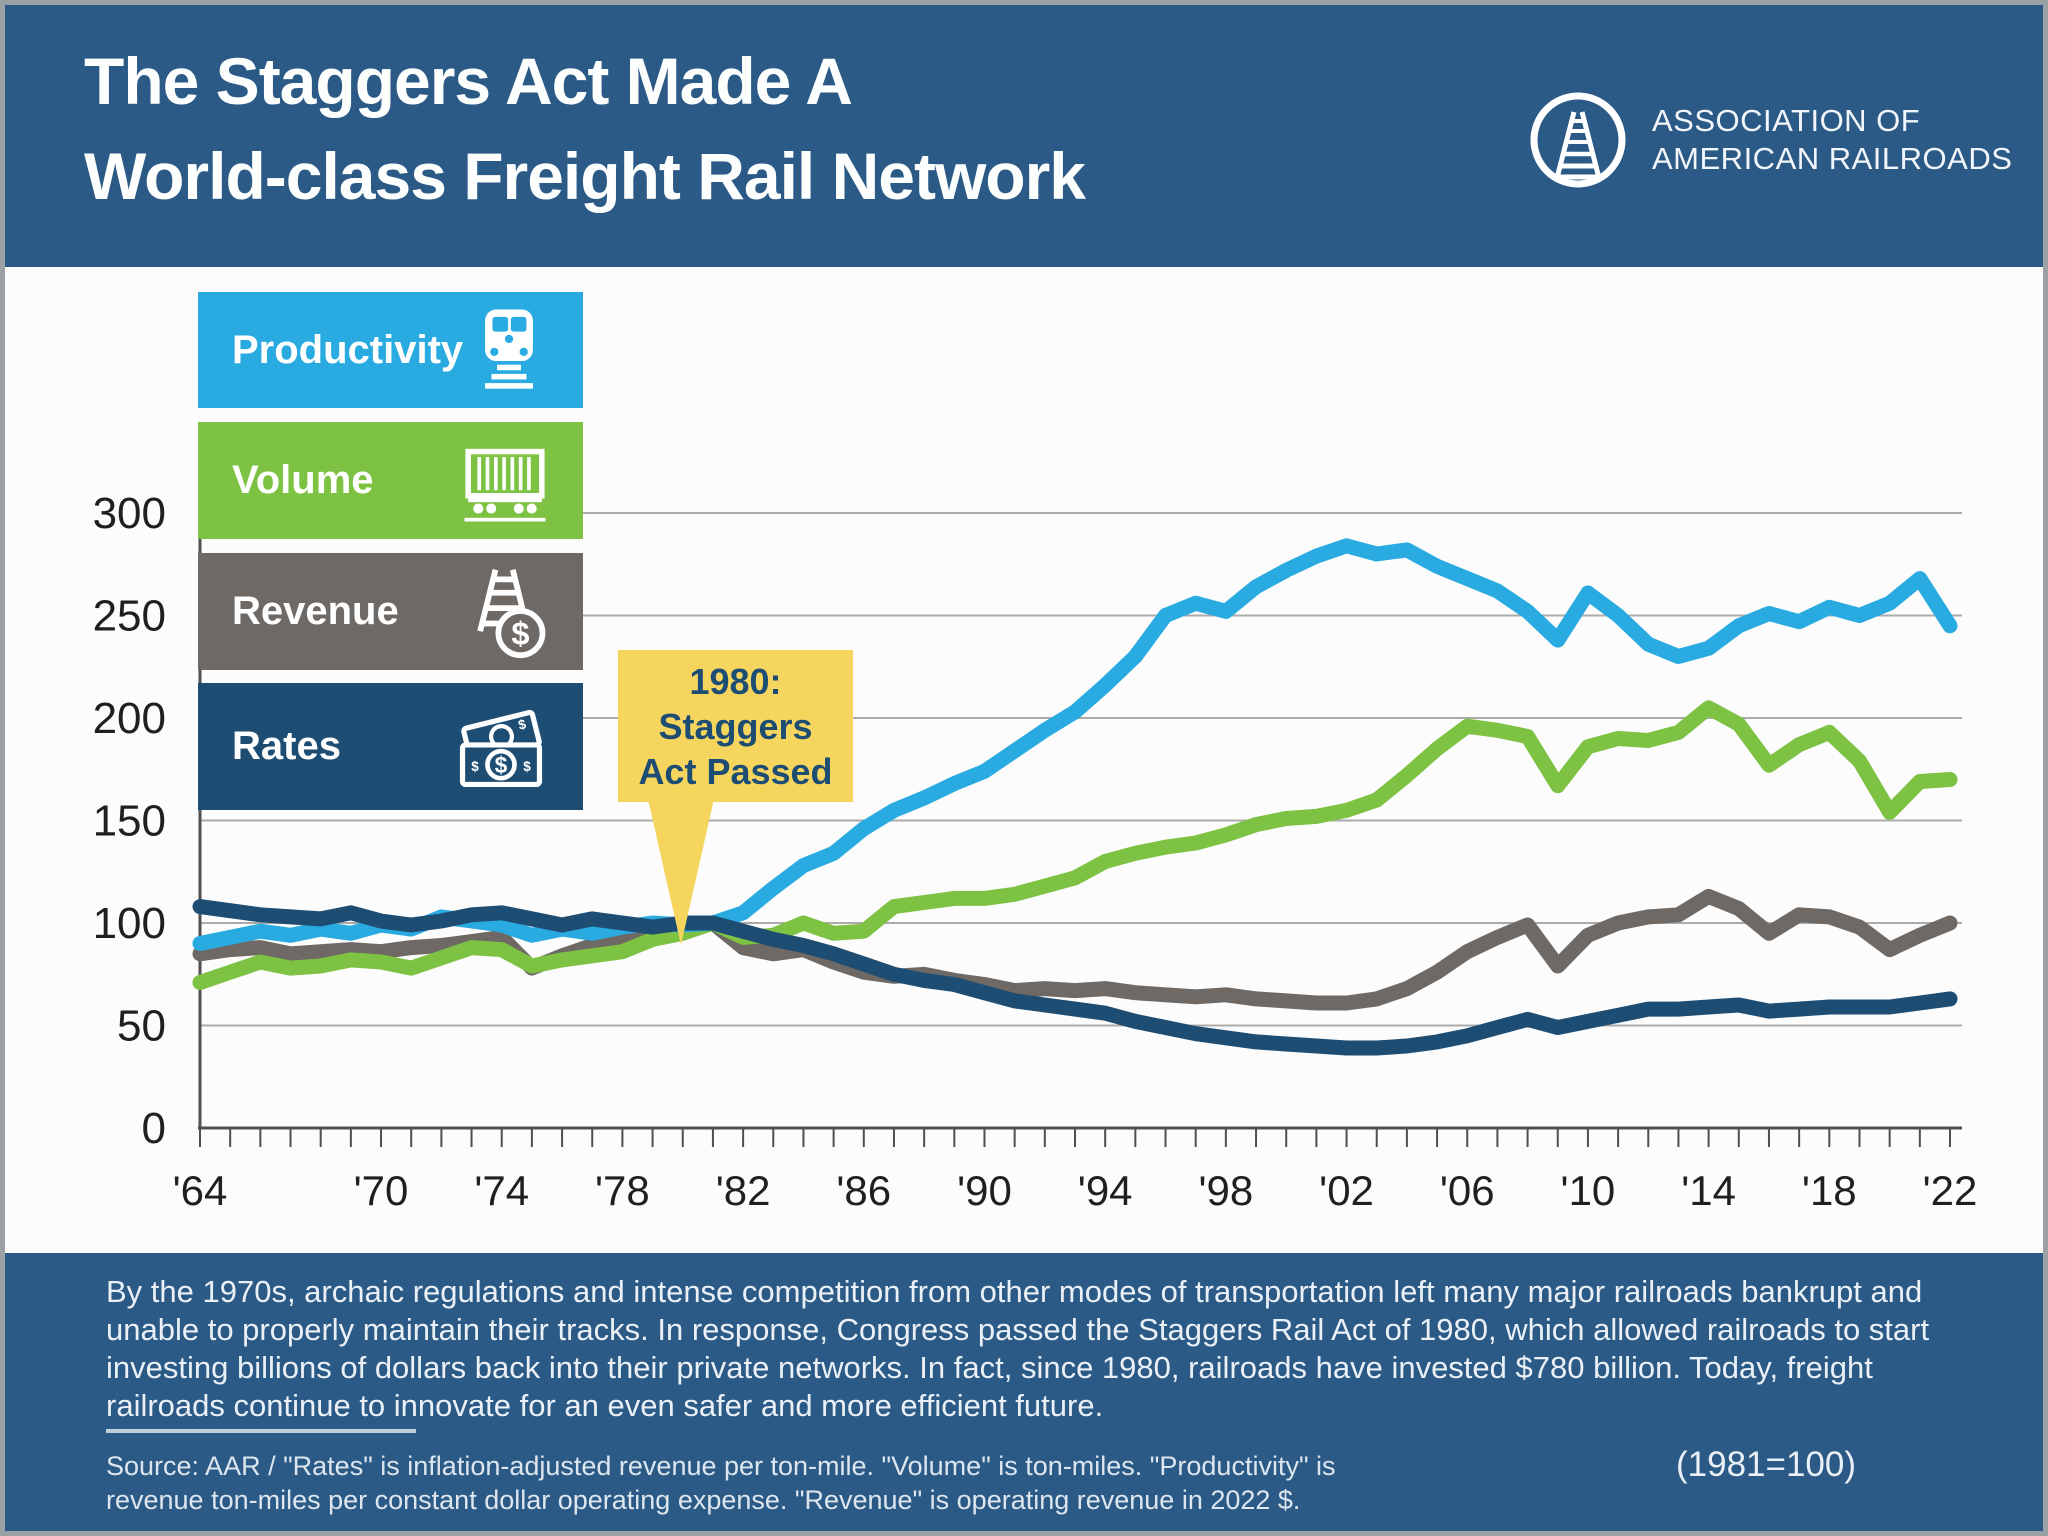 This screenshot has width=2048, height=1536. I want to click on railroad-track-circle-icon, so click(1578, 140).